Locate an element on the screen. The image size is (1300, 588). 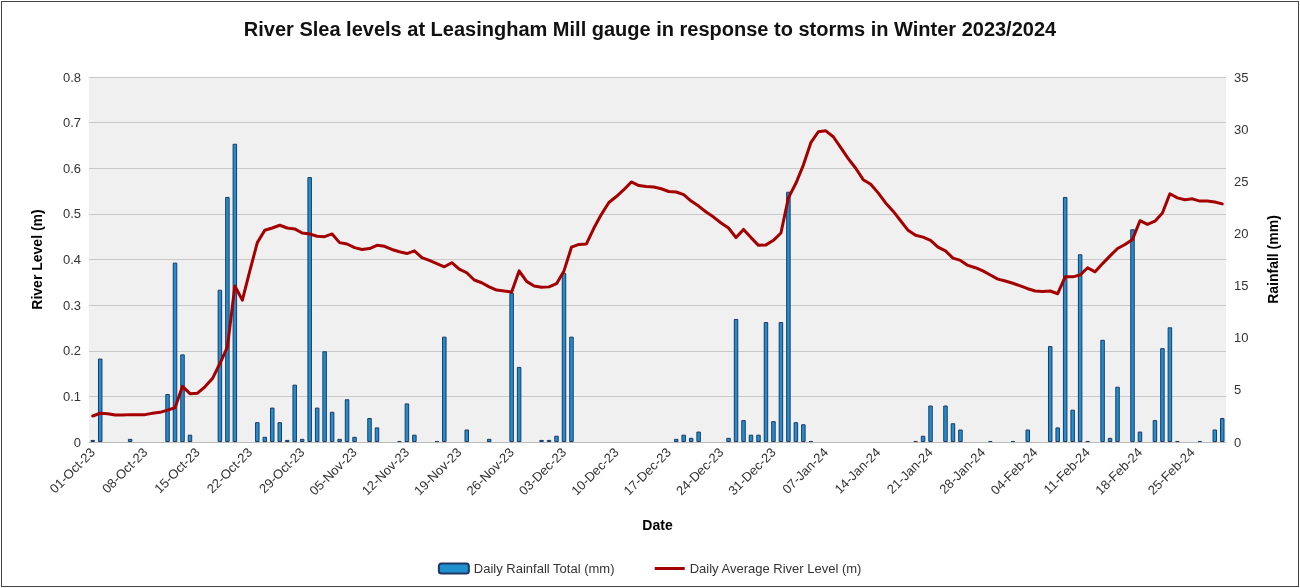
x-axis-title: Date is located at coordinates (657, 525).